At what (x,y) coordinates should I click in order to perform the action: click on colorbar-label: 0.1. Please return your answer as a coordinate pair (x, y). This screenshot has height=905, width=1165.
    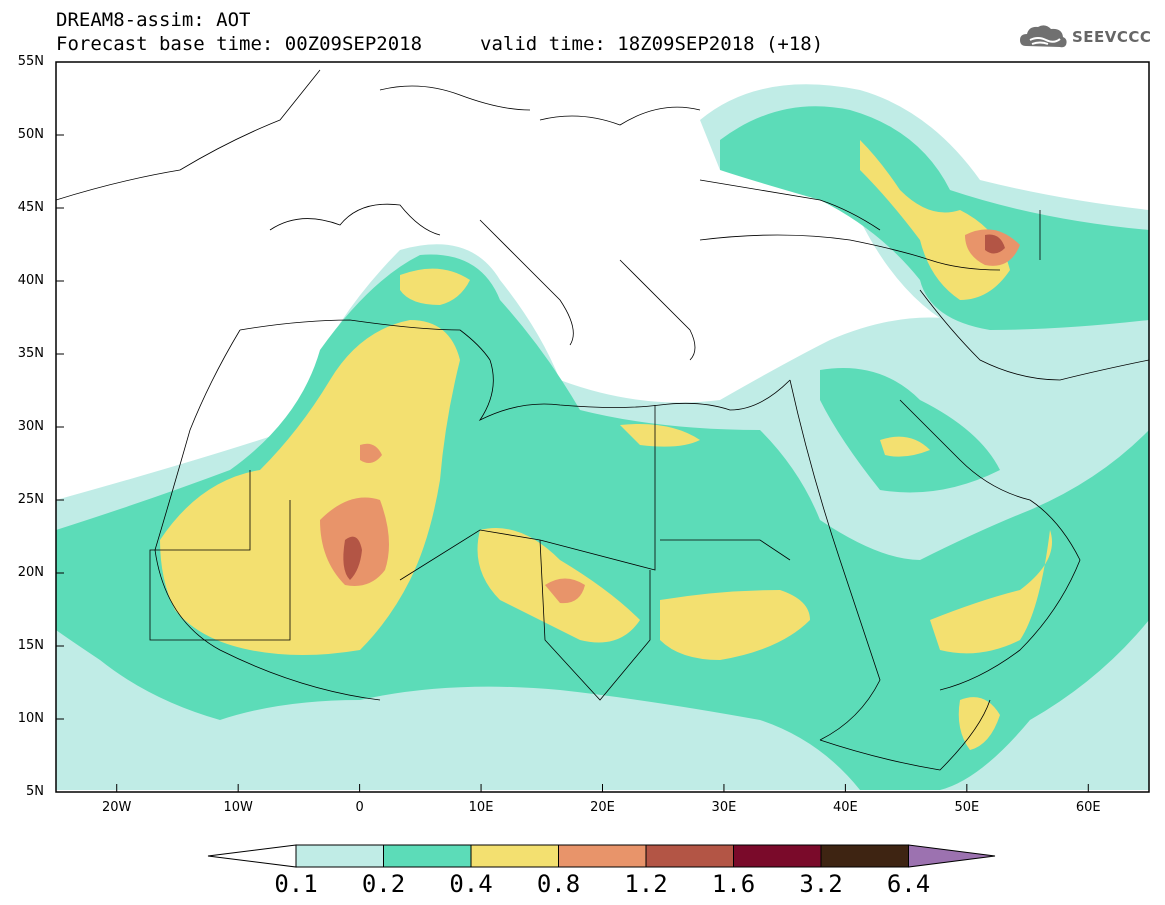
    Looking at the image, I should click on (296, 884).